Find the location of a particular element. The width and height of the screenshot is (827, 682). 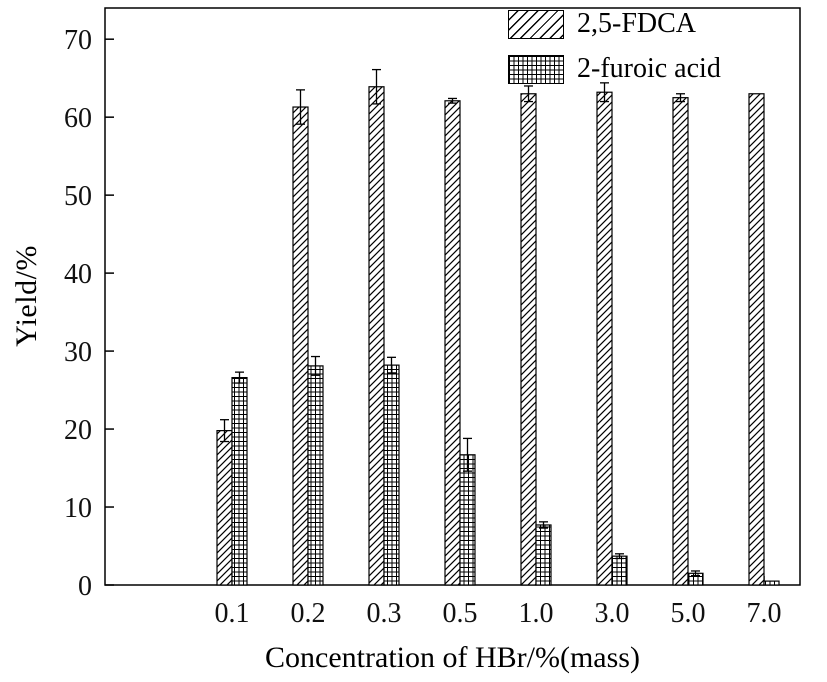

y-axis: 0 10 20 30 40 50 60 70 is located at coordinates (89, 313).